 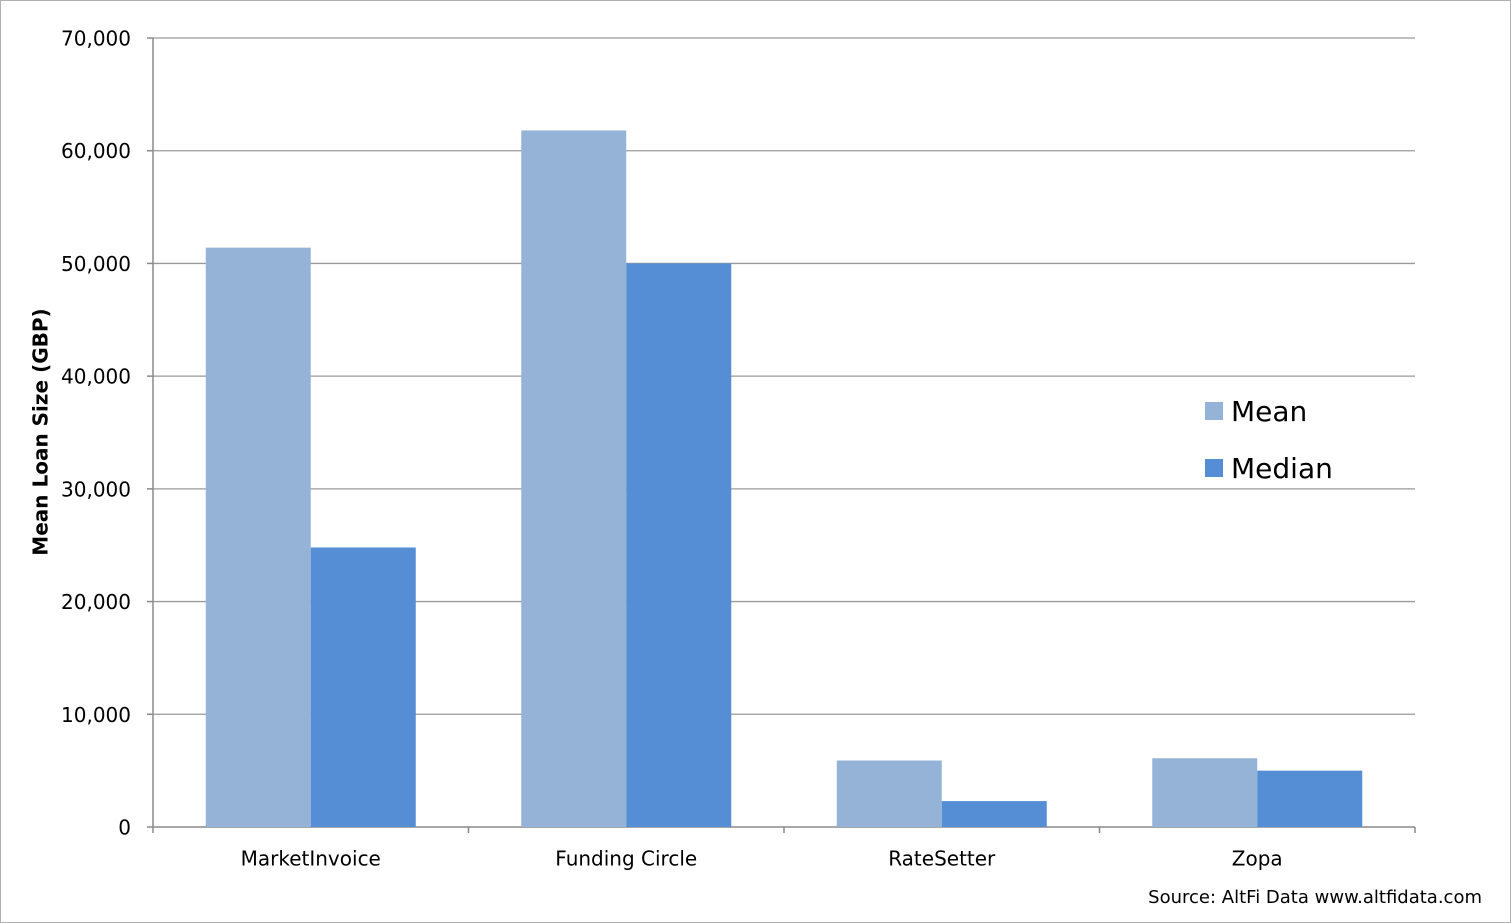 What do you see at coordinates (96, 602) in the screenshot?
I see `y-tick-label: 20,000` at bounding box center [96, 602].